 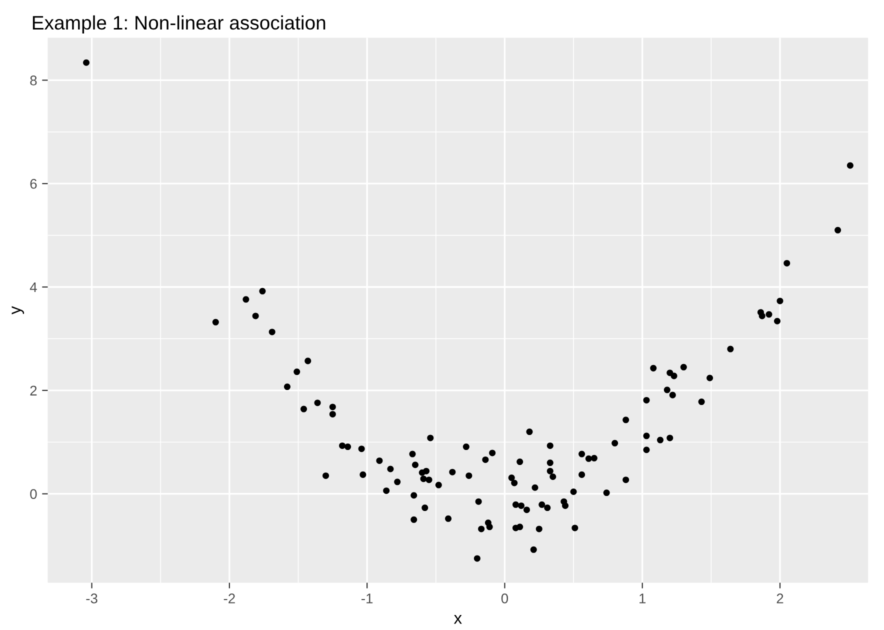 What do you see at coordinates (33, 81) in the screenshot?
I see `y-tick-label: 8` at bounding box center [33, 81].